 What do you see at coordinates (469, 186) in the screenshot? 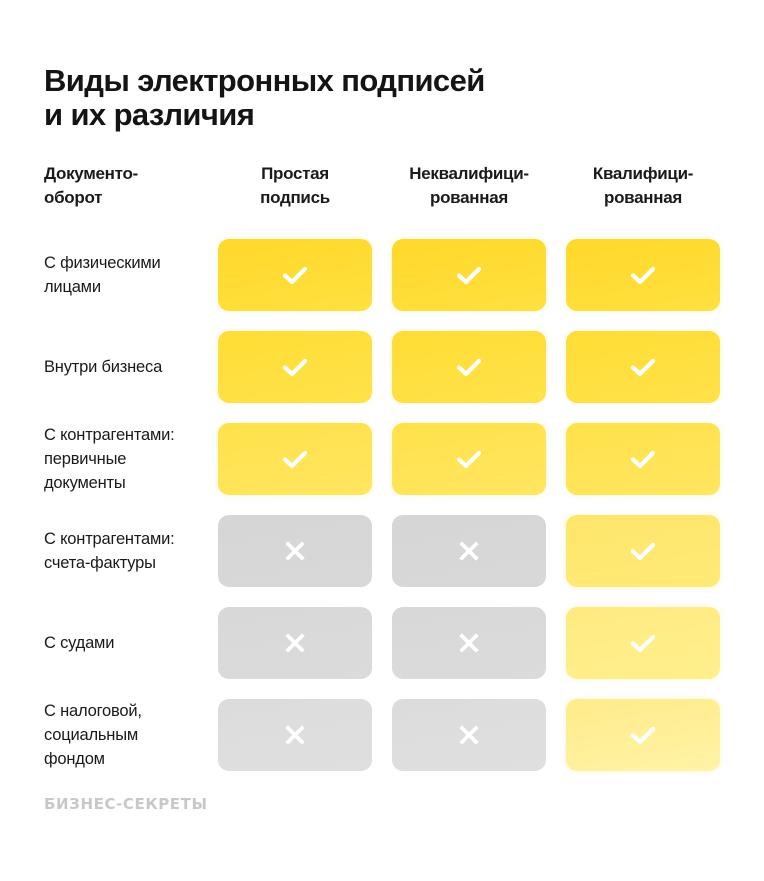
I see `column-header-unqualified: Неквалифици- рованная` at bounding box center [469, 186].